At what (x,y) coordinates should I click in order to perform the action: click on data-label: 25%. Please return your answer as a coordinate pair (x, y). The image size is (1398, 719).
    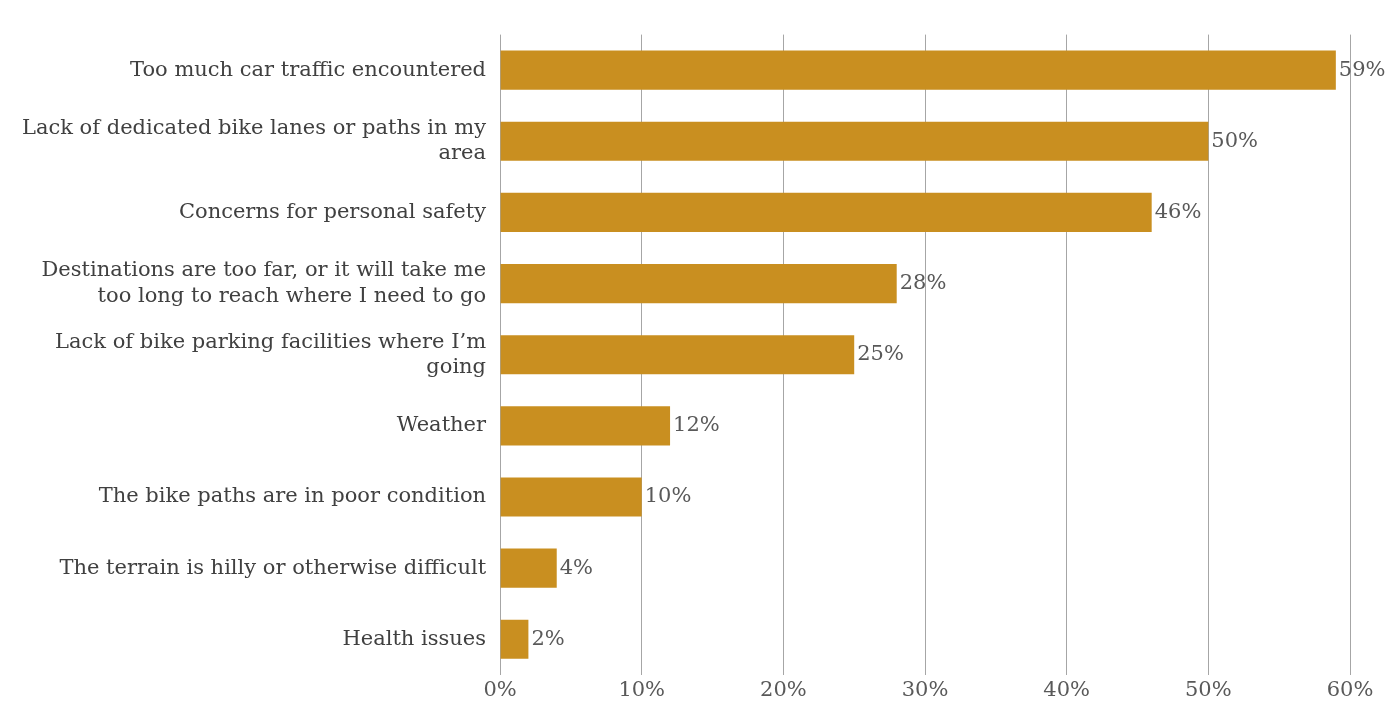
    Looking at the image, I should click on (880, 353).